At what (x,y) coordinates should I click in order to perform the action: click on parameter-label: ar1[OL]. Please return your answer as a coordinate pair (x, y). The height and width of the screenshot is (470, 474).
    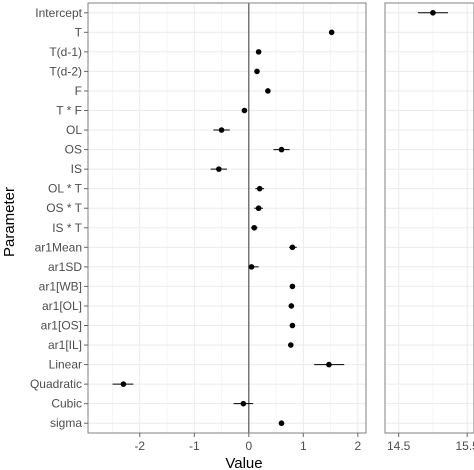
    Looking at the image, I should click on (62, 306).